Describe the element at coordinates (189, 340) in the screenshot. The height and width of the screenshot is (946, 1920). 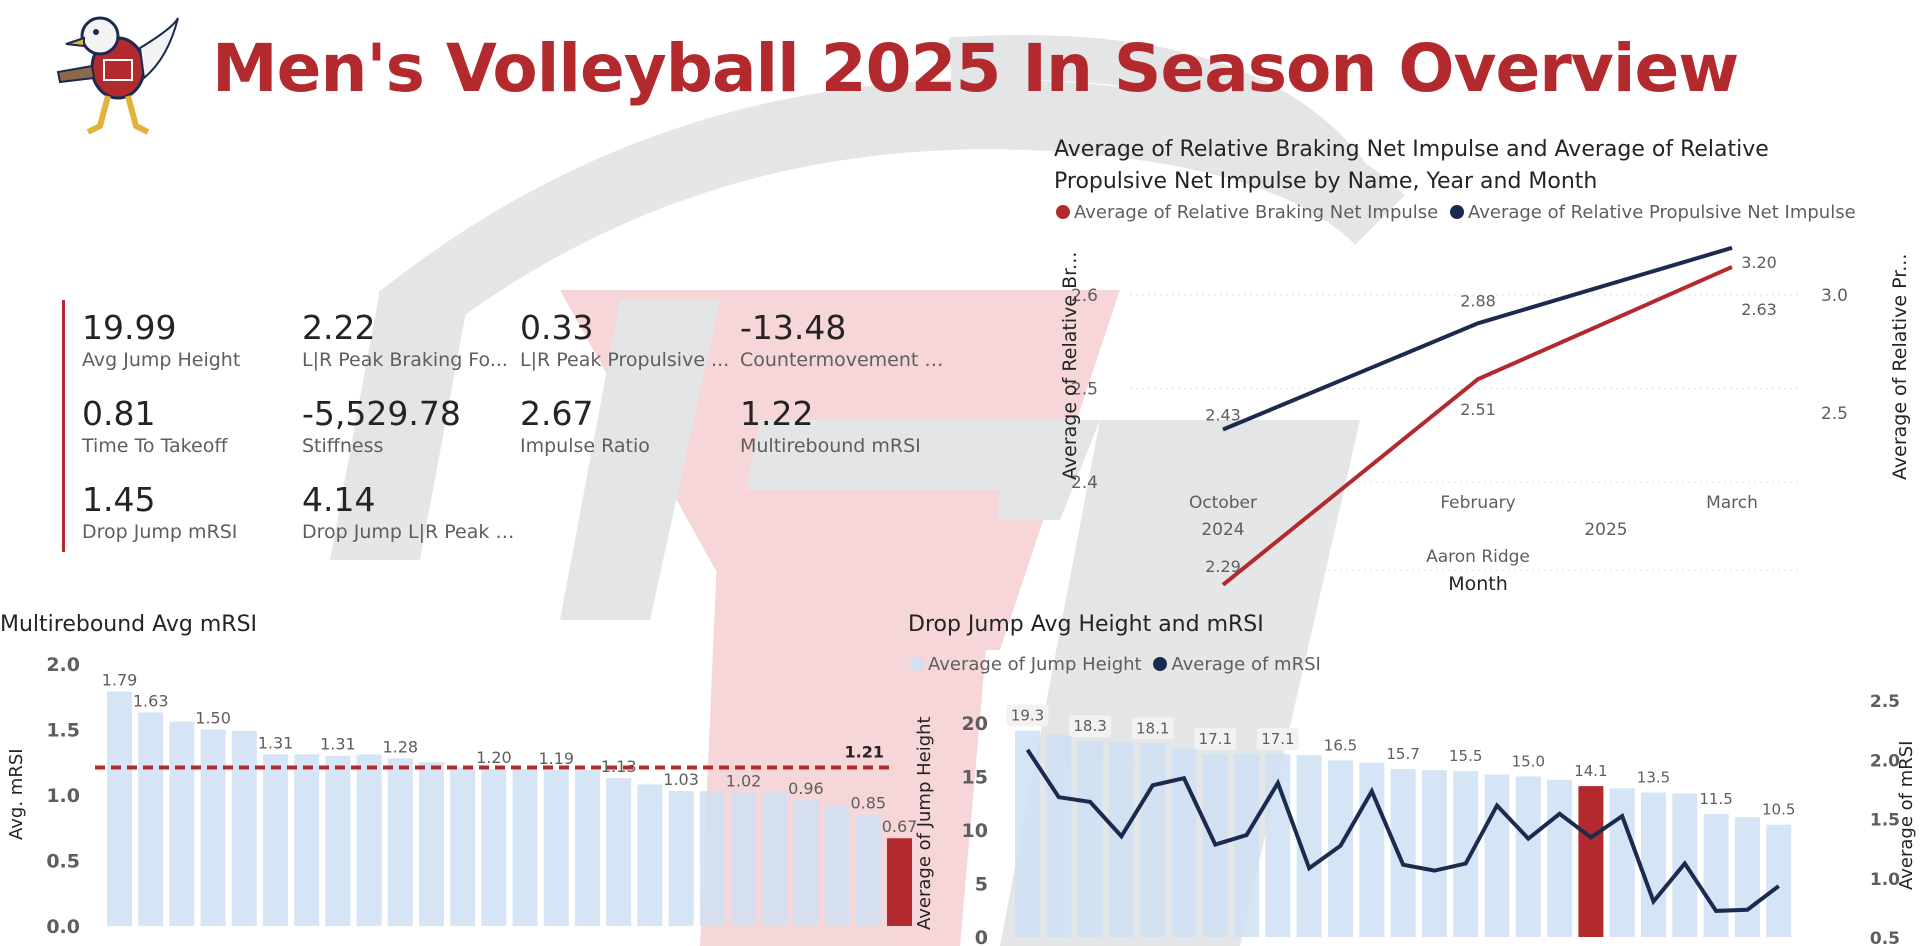
I see `kpi-card: 19.99 Avg Jump Height` at that location.